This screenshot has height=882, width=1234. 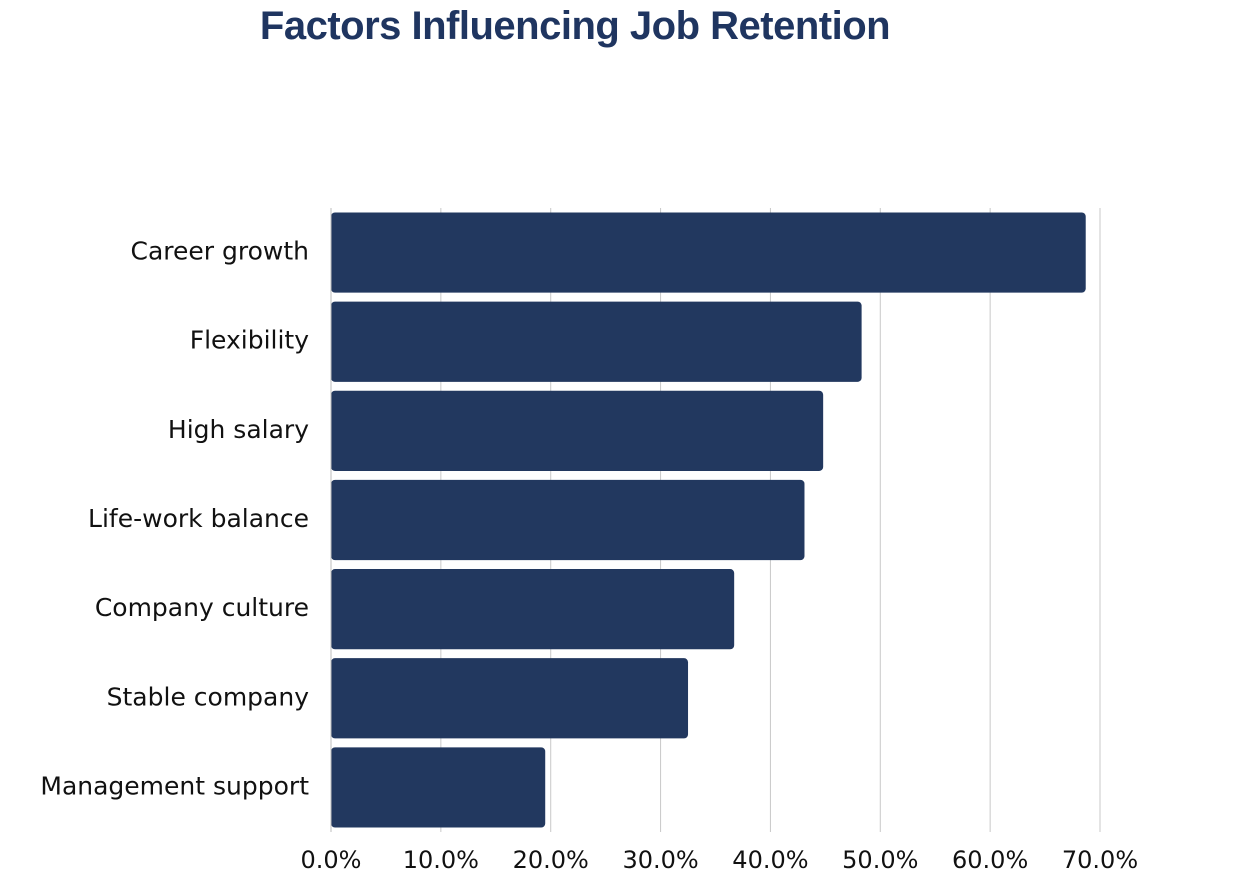 What do you see at coordinates (208, 696) in the screenshot?
I see `category-label: Stable company` at bounding box center [208, 696].